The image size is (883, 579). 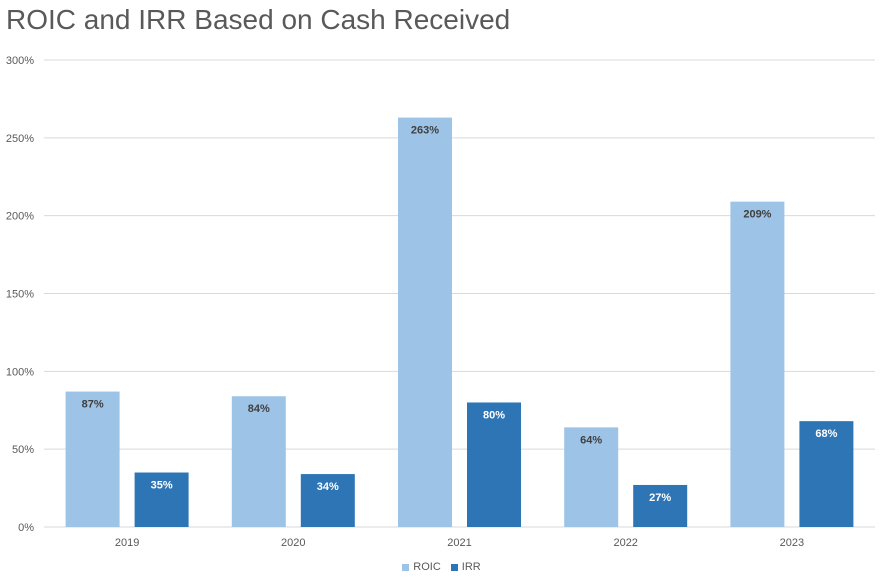 What do you see at coordinates (328, 487) in the screenshot?
I see `data-label-irr-2020: 34%` at bounding box center [328, 487].